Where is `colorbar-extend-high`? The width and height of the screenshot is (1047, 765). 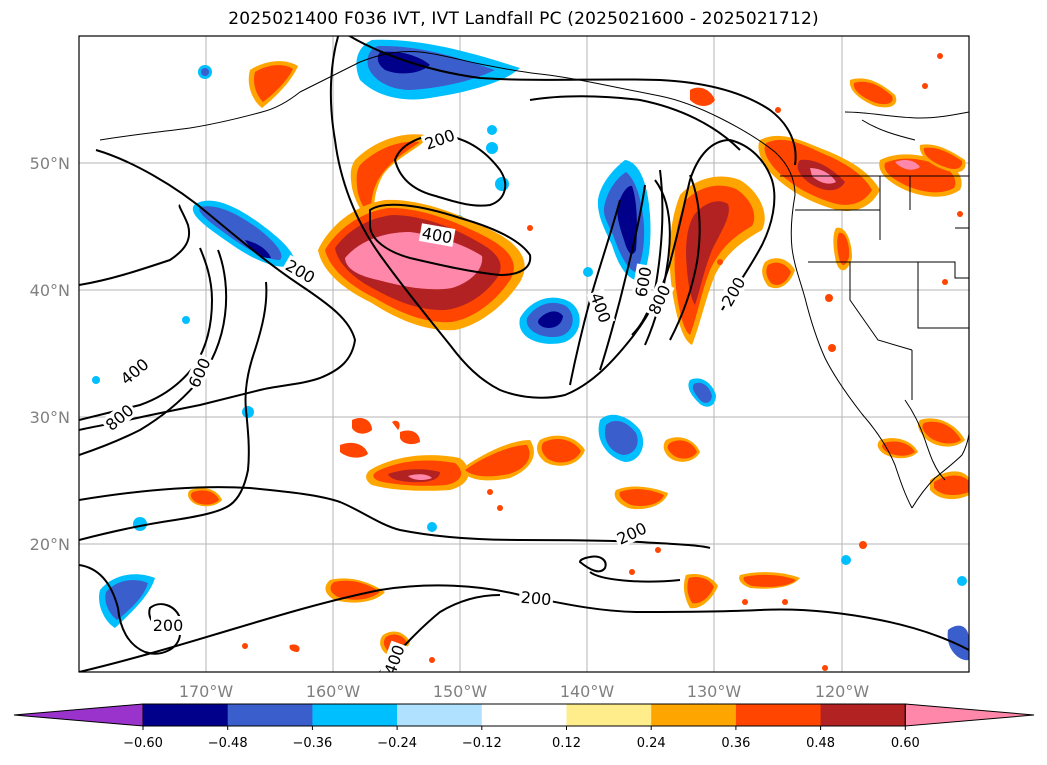
colorbar-extend-high is located at coordinates (969, 715).